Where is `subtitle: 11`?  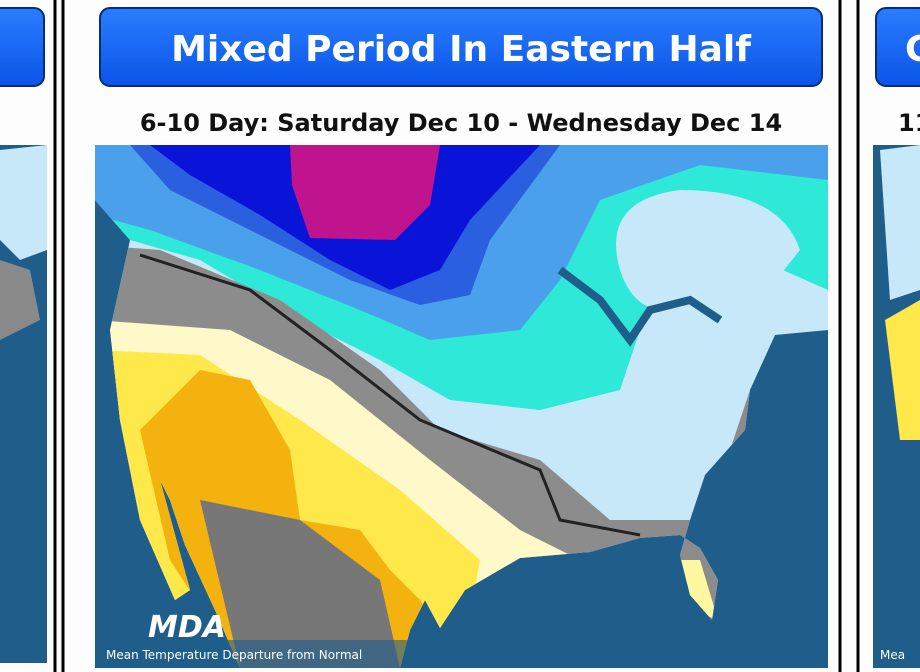 subtitle: 11 is located at coordinates (909, 123).